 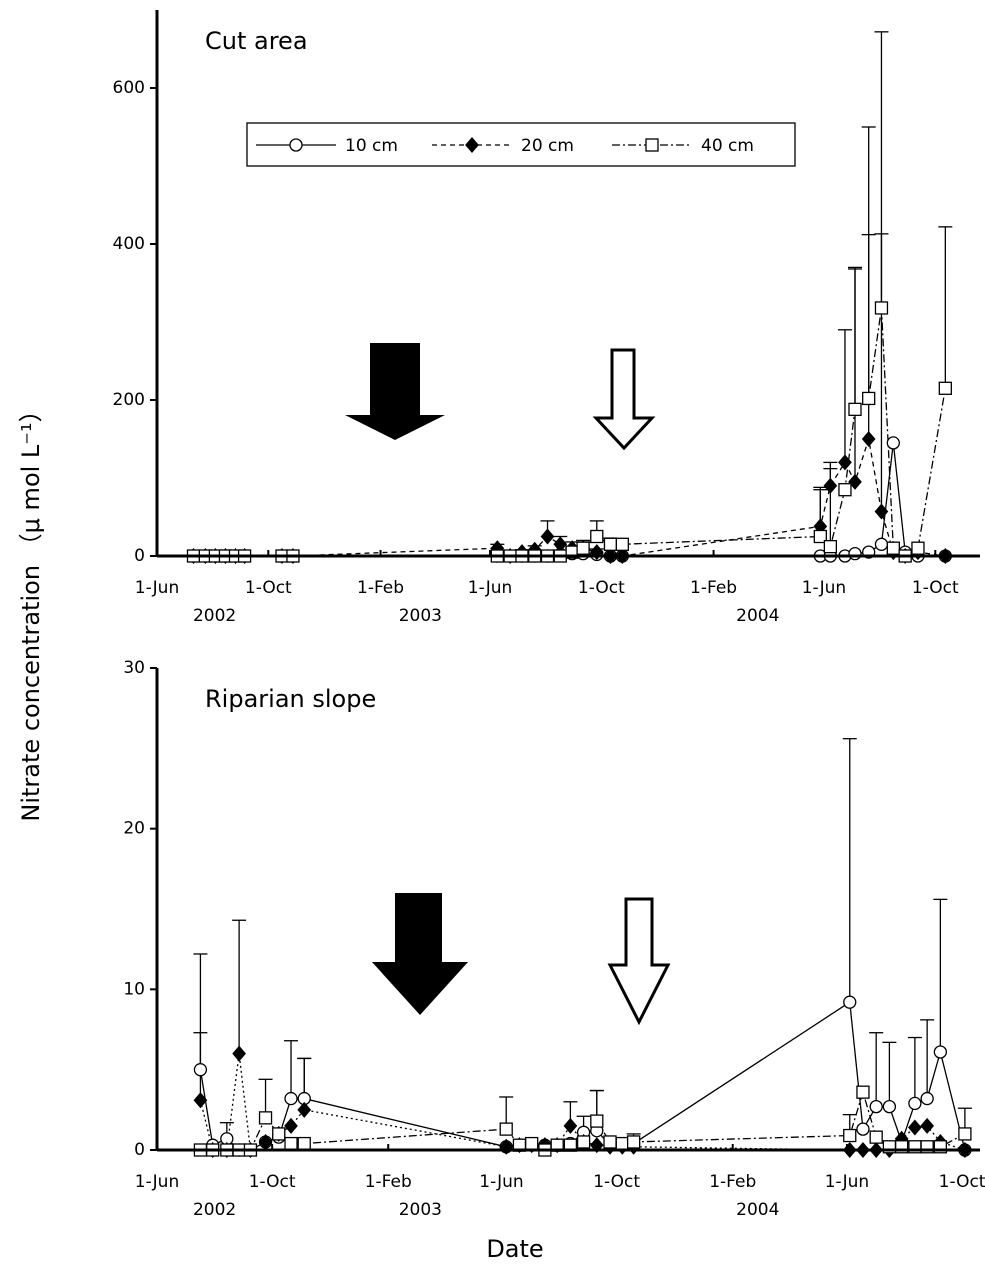 I want to click on legend-label: 10 cm, so click(x=371, y=146).